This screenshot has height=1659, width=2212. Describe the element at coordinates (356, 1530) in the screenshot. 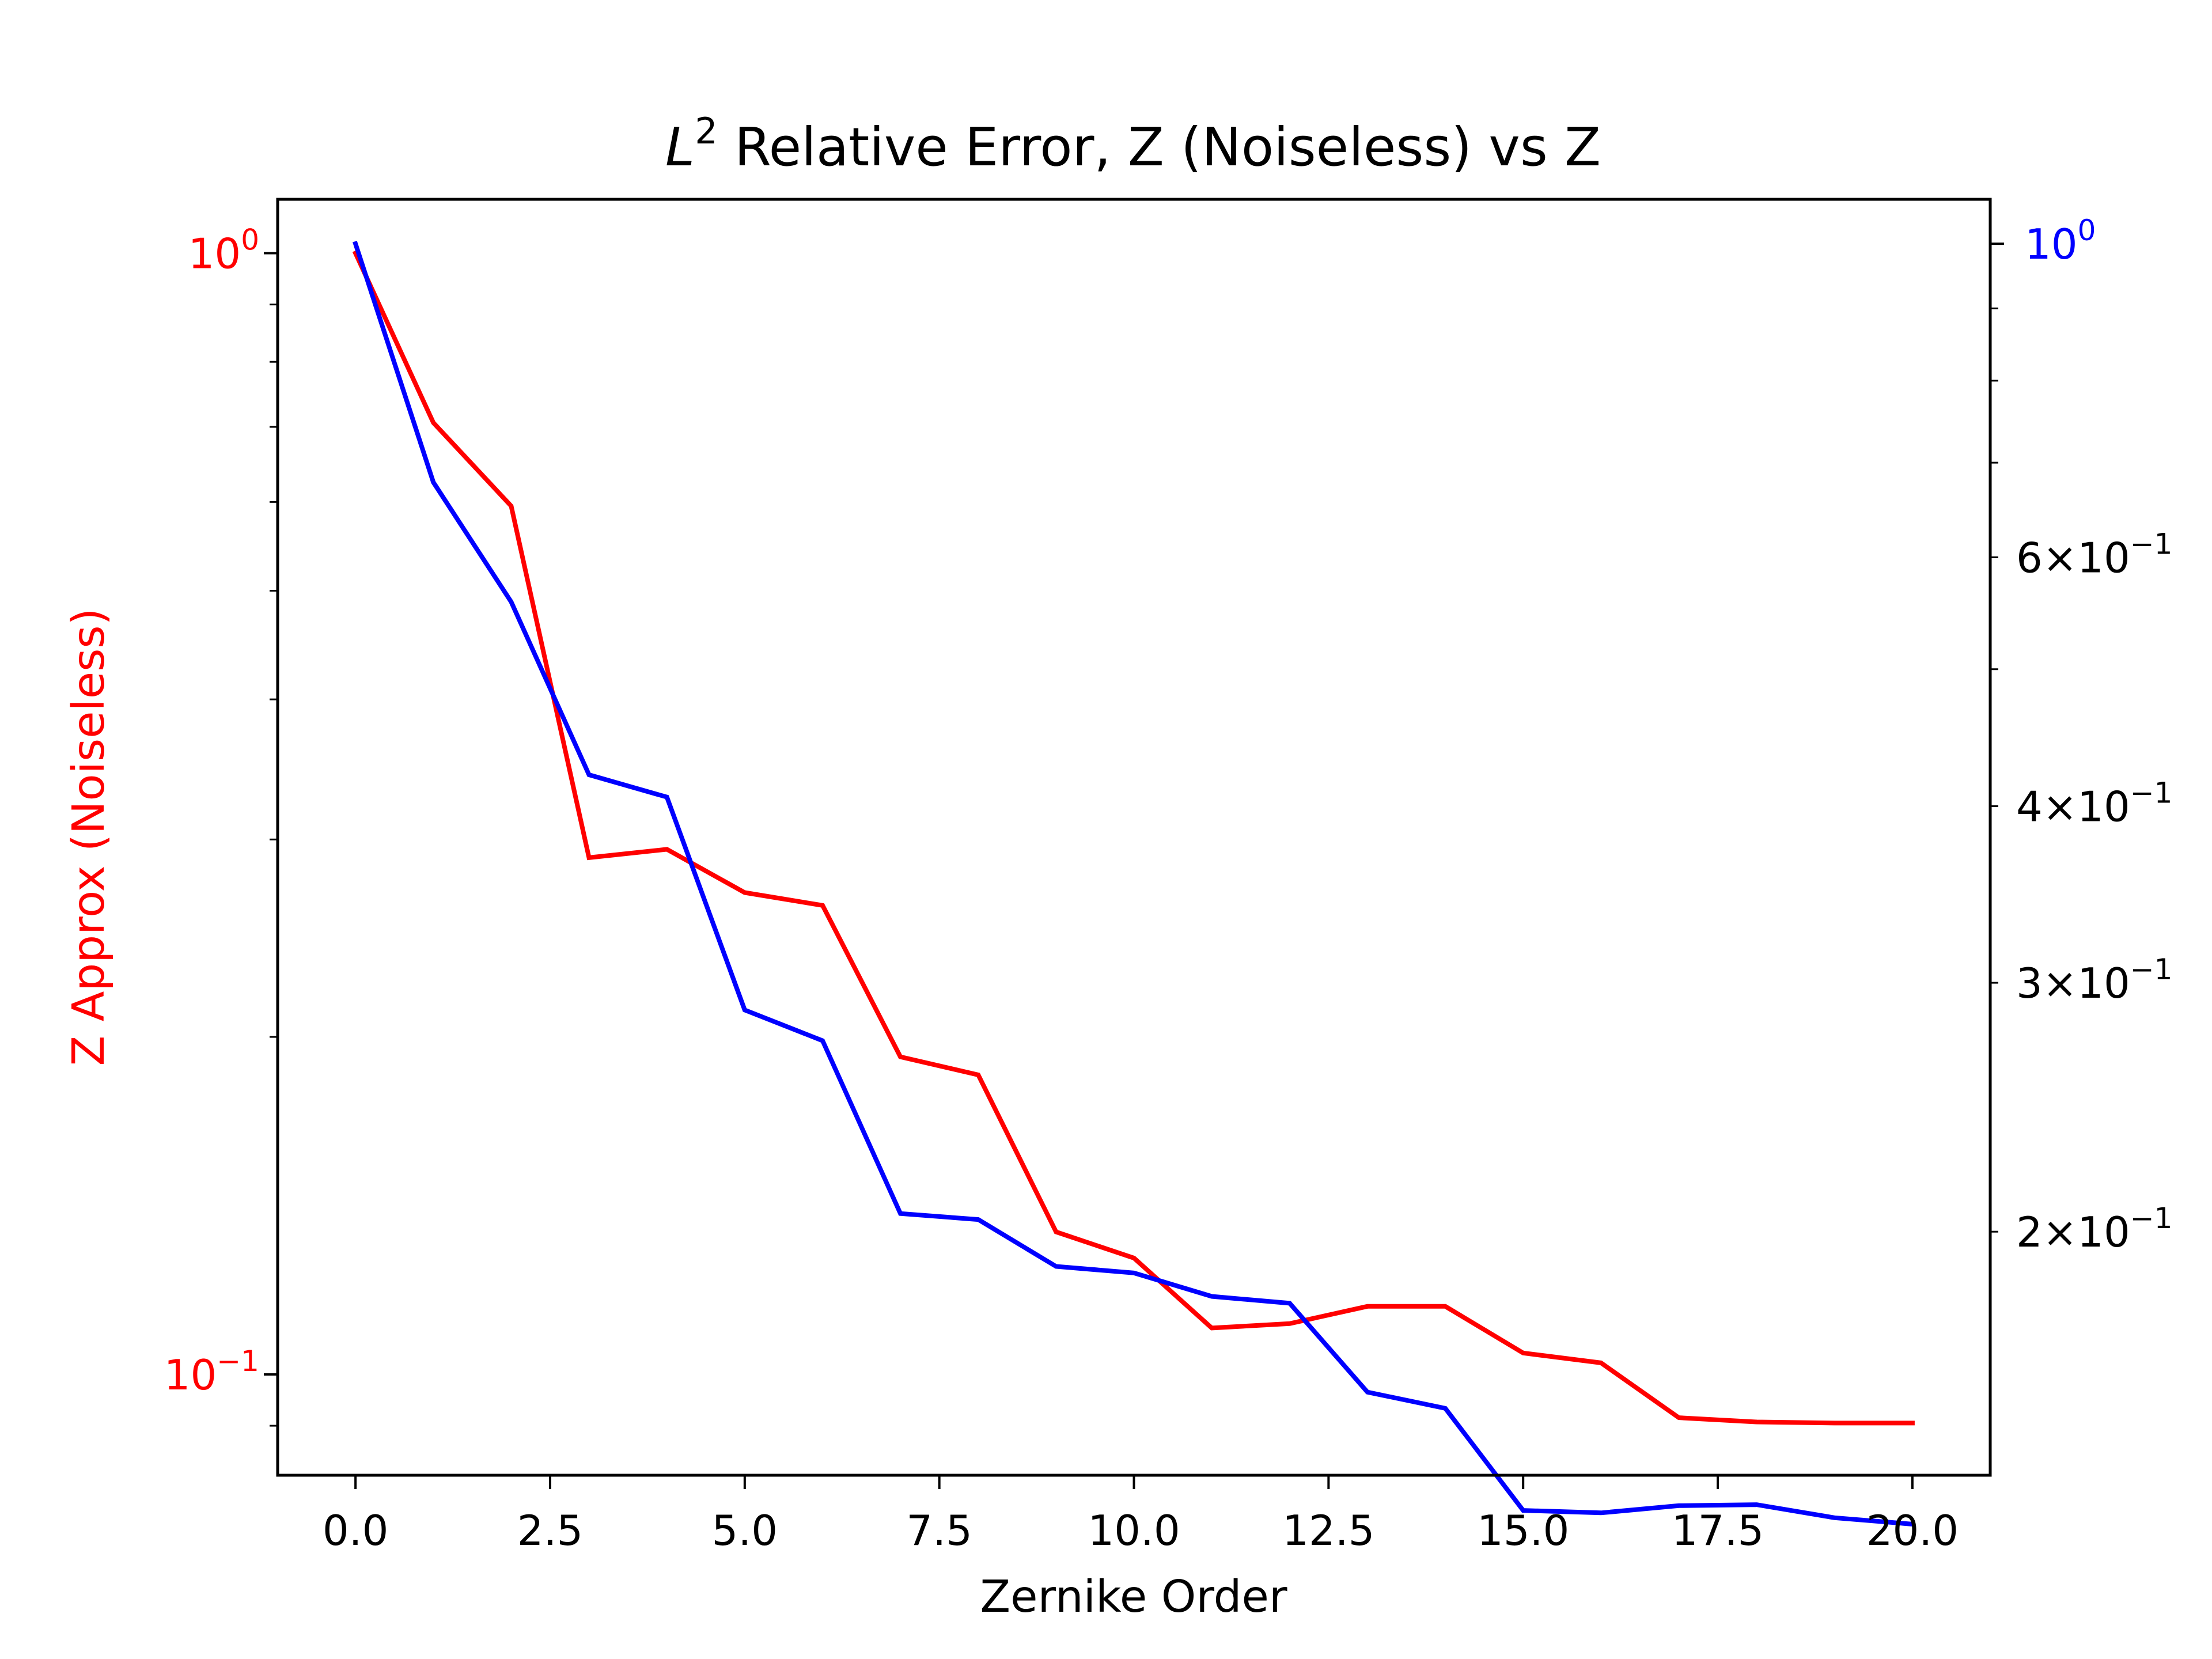

I see `x-tick-label: 0.0` at that location.